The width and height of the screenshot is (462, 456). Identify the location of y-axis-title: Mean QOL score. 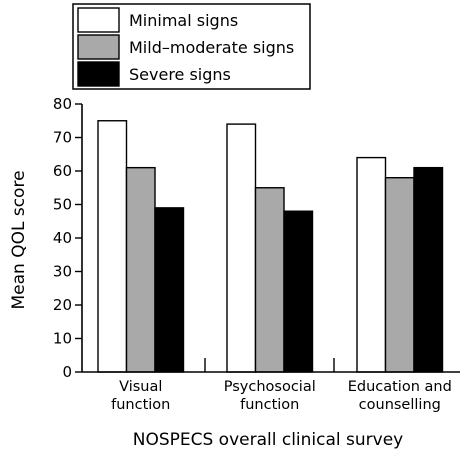
(19, 239).